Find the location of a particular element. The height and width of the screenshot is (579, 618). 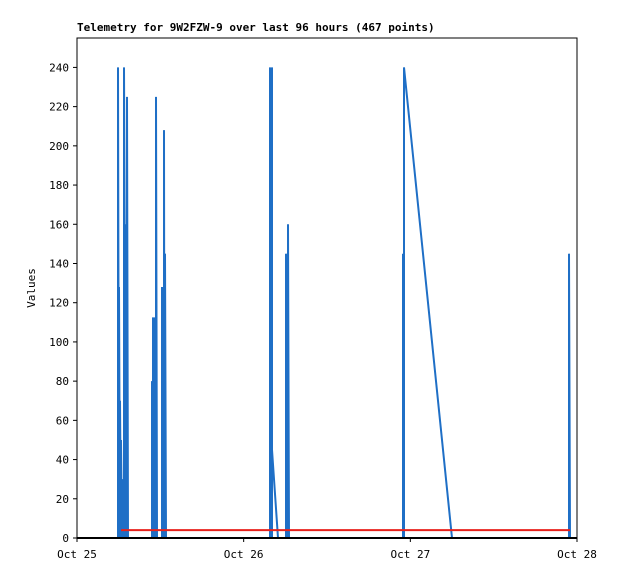

y-tick-label: 60 is located at coordinates (62, 420).